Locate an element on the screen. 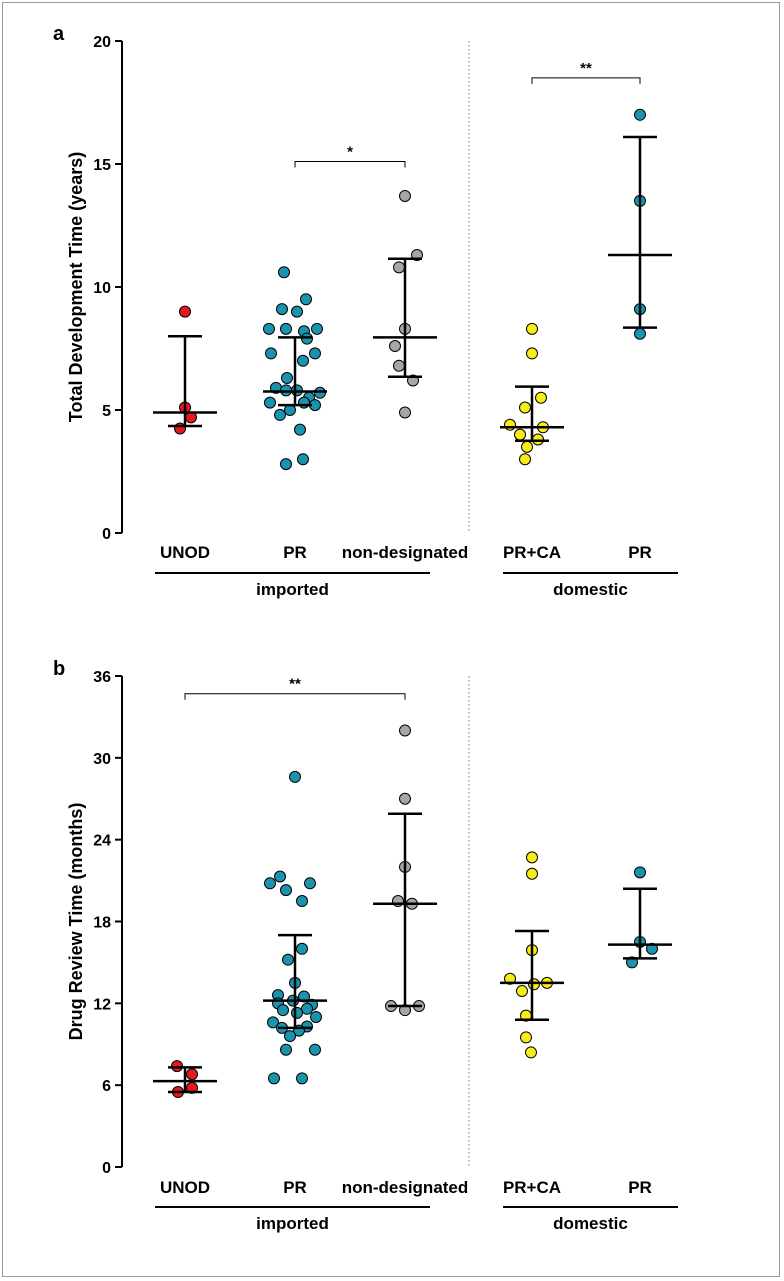 This screenshot has height=1281, width=784. y-tick-label: 18 is located at coordinates (102, 923).